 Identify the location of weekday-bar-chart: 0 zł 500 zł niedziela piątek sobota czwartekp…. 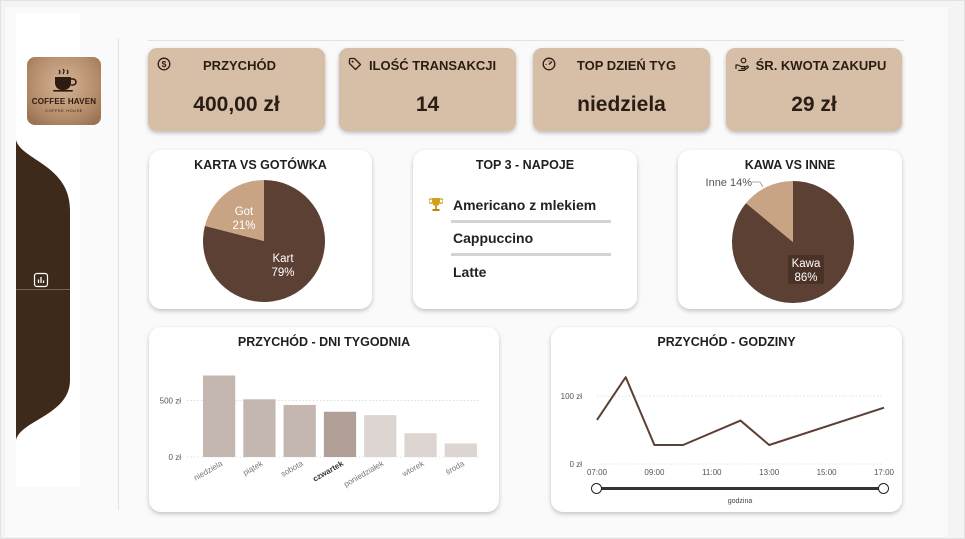
(324, 419).